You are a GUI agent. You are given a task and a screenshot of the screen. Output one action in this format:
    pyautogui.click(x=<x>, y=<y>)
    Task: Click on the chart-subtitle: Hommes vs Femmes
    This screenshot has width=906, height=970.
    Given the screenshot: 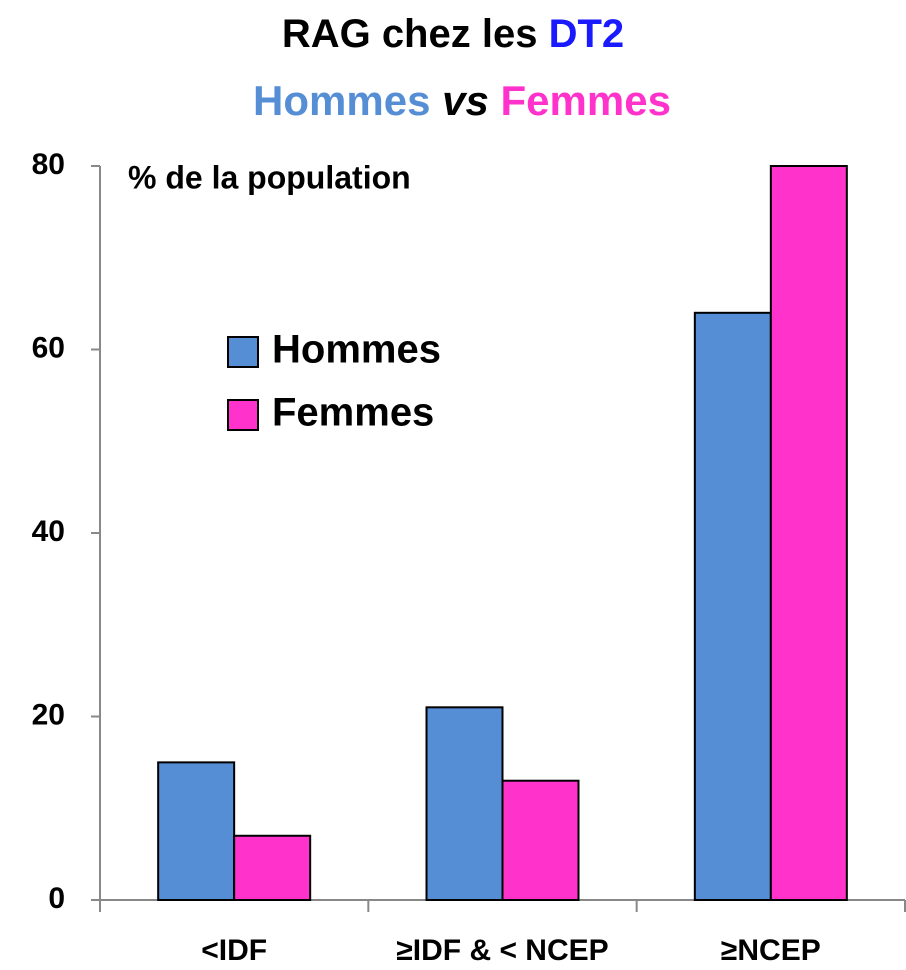 What is the action you would take?
    pyautogui.click(x=462, y=100)
    